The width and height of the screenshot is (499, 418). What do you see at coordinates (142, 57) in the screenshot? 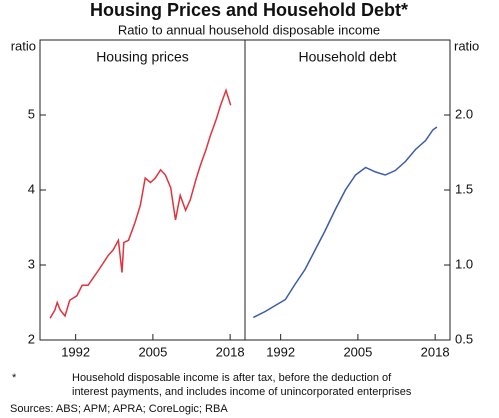
I see `panel-title: Housing prices` at bounding box center [142, 57].